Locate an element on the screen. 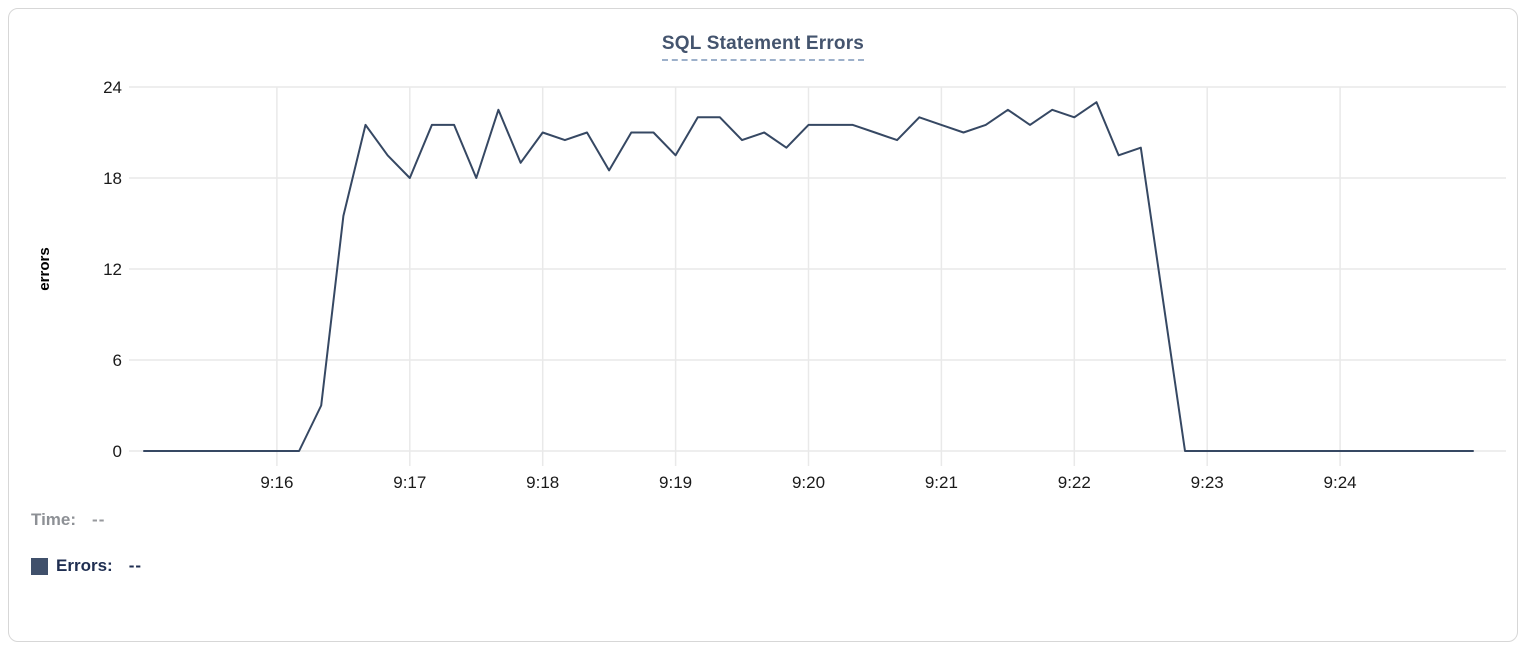 The width and height of the screenshot is (1528, 652). svg-text: 9:22 is located at coordinates (1074, 482).